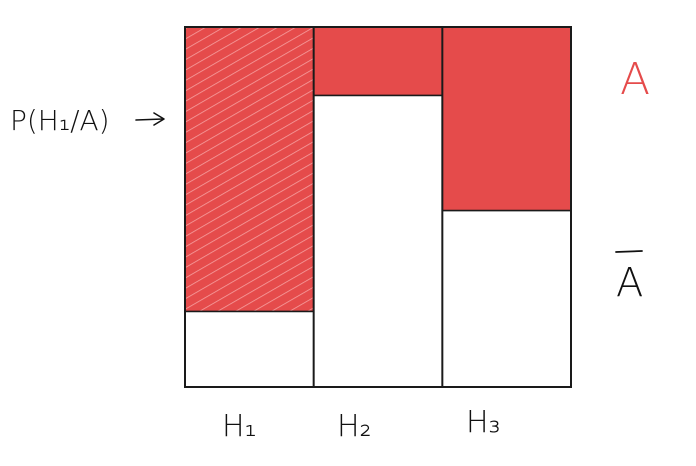 Image resolution: width=696 pixels, height=466 pixels. I want to click on pointer-arrow-icon, so click(150, 119).